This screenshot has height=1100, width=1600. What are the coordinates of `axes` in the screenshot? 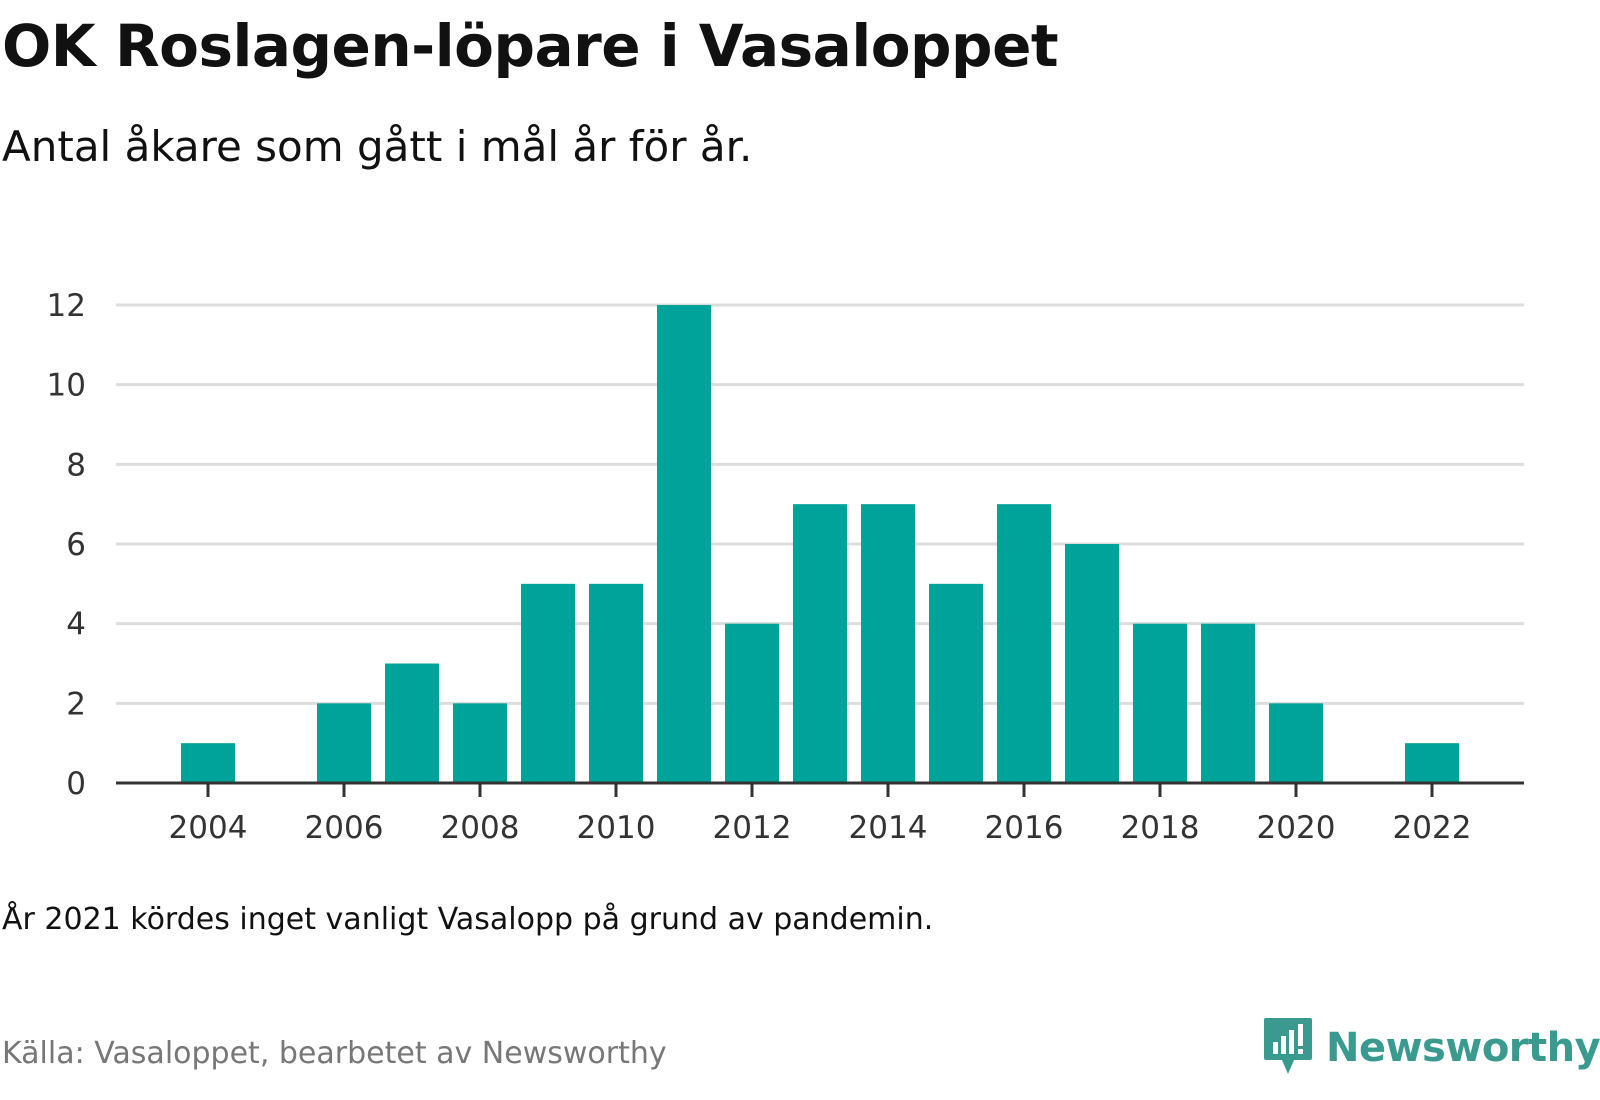 It's located at (820, 789).